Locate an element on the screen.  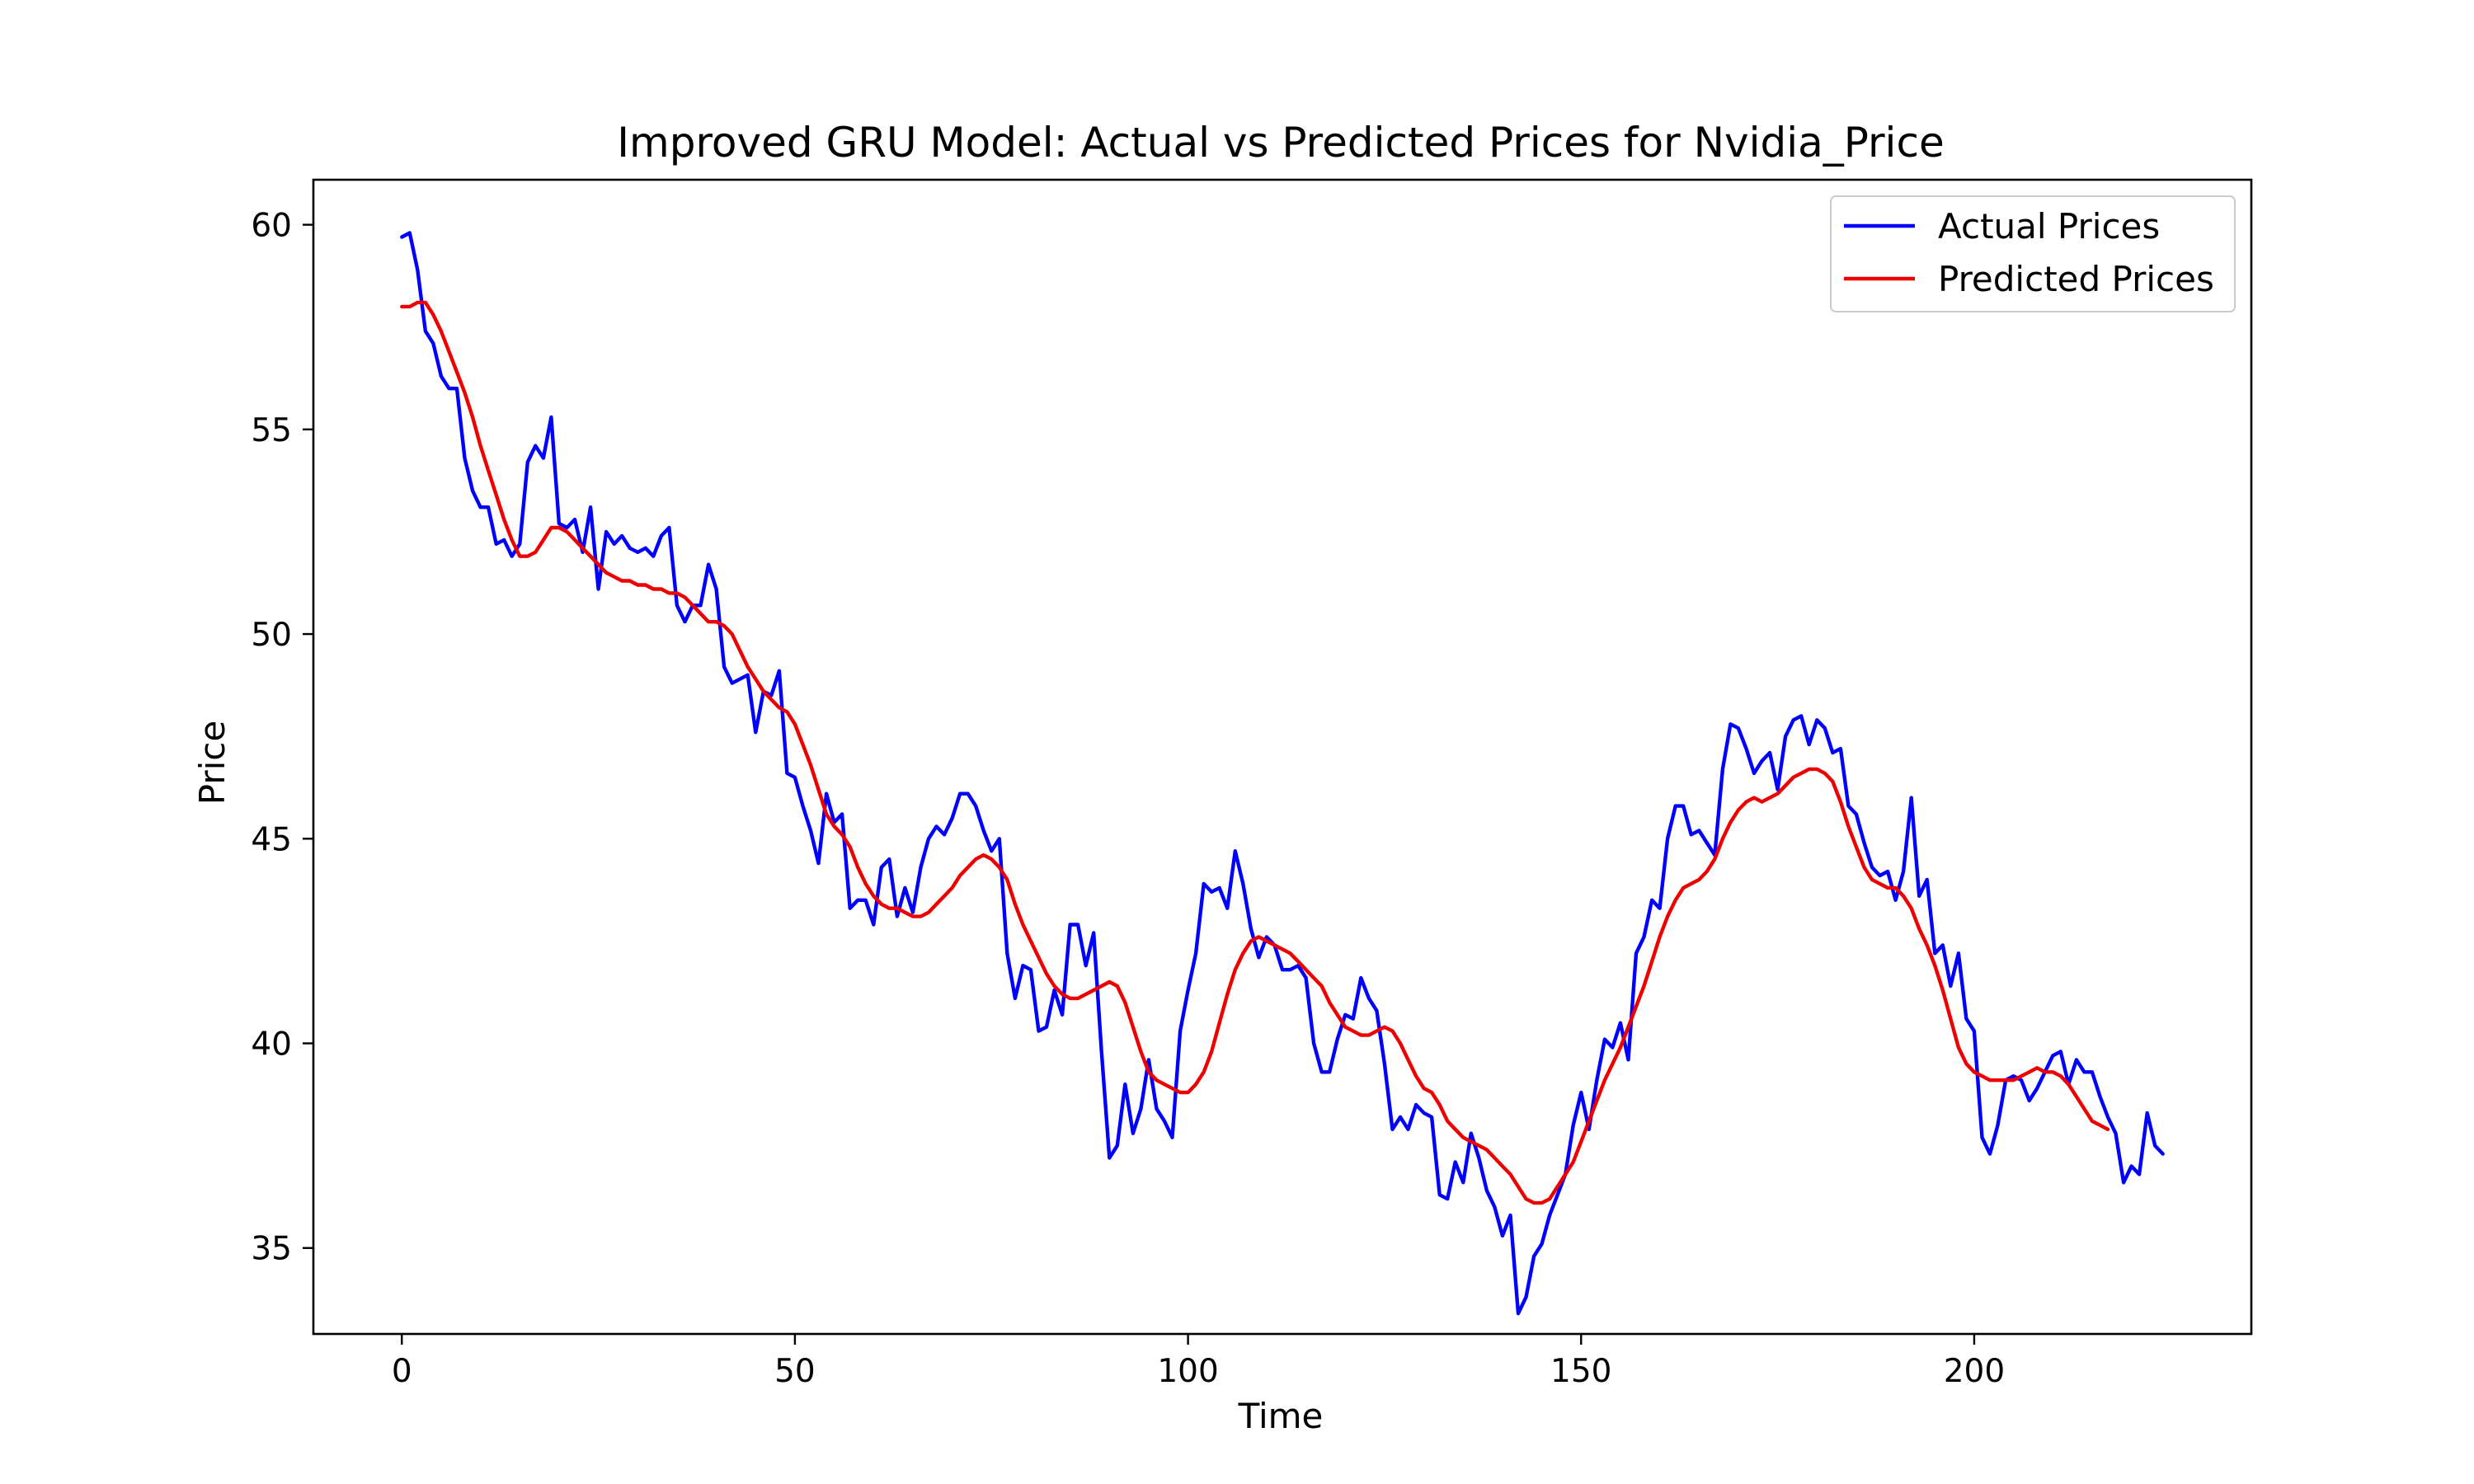
y-tick-label: 55 is located at coordinates (271, 431).